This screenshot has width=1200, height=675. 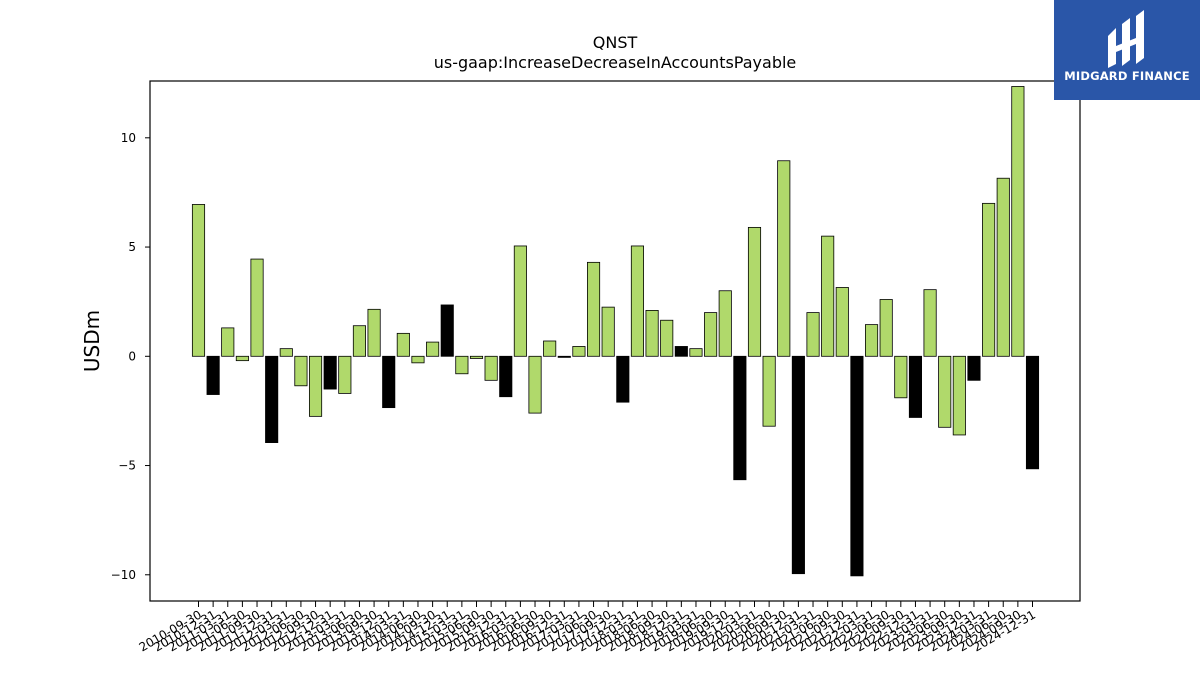 I want to click on y-tick-label: 0, so click(x=132, y=356).